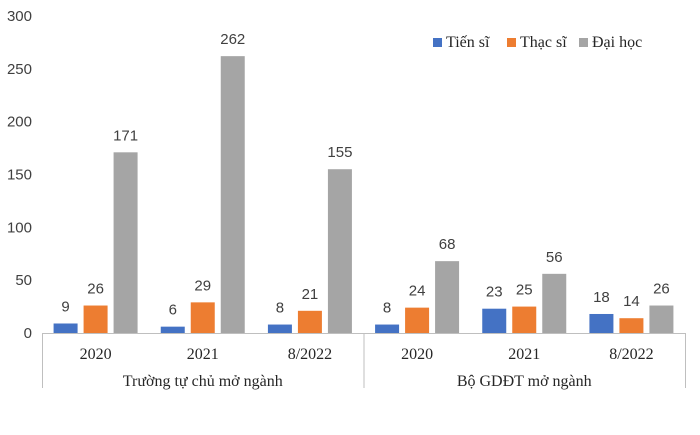  What do you see at coordinates (203, 381) in the screenshot?
I see `x-group-label: Trường tự chủ mở ngành` at bounding box center [203, 381].